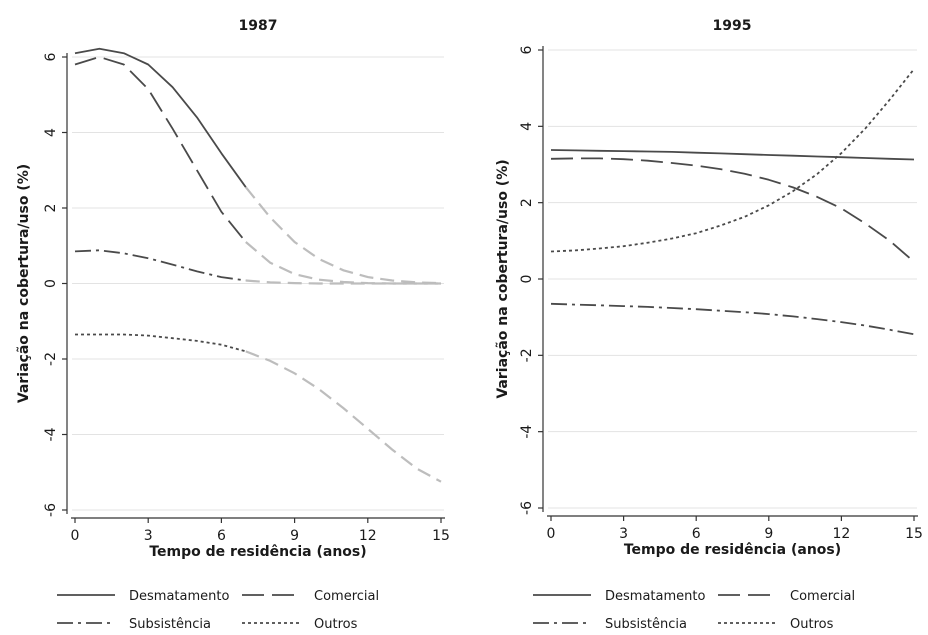 The width and height of the screenshot is (928, 635). I want to click on series-line-desmatamento-extrapolated, so click(343, 235).